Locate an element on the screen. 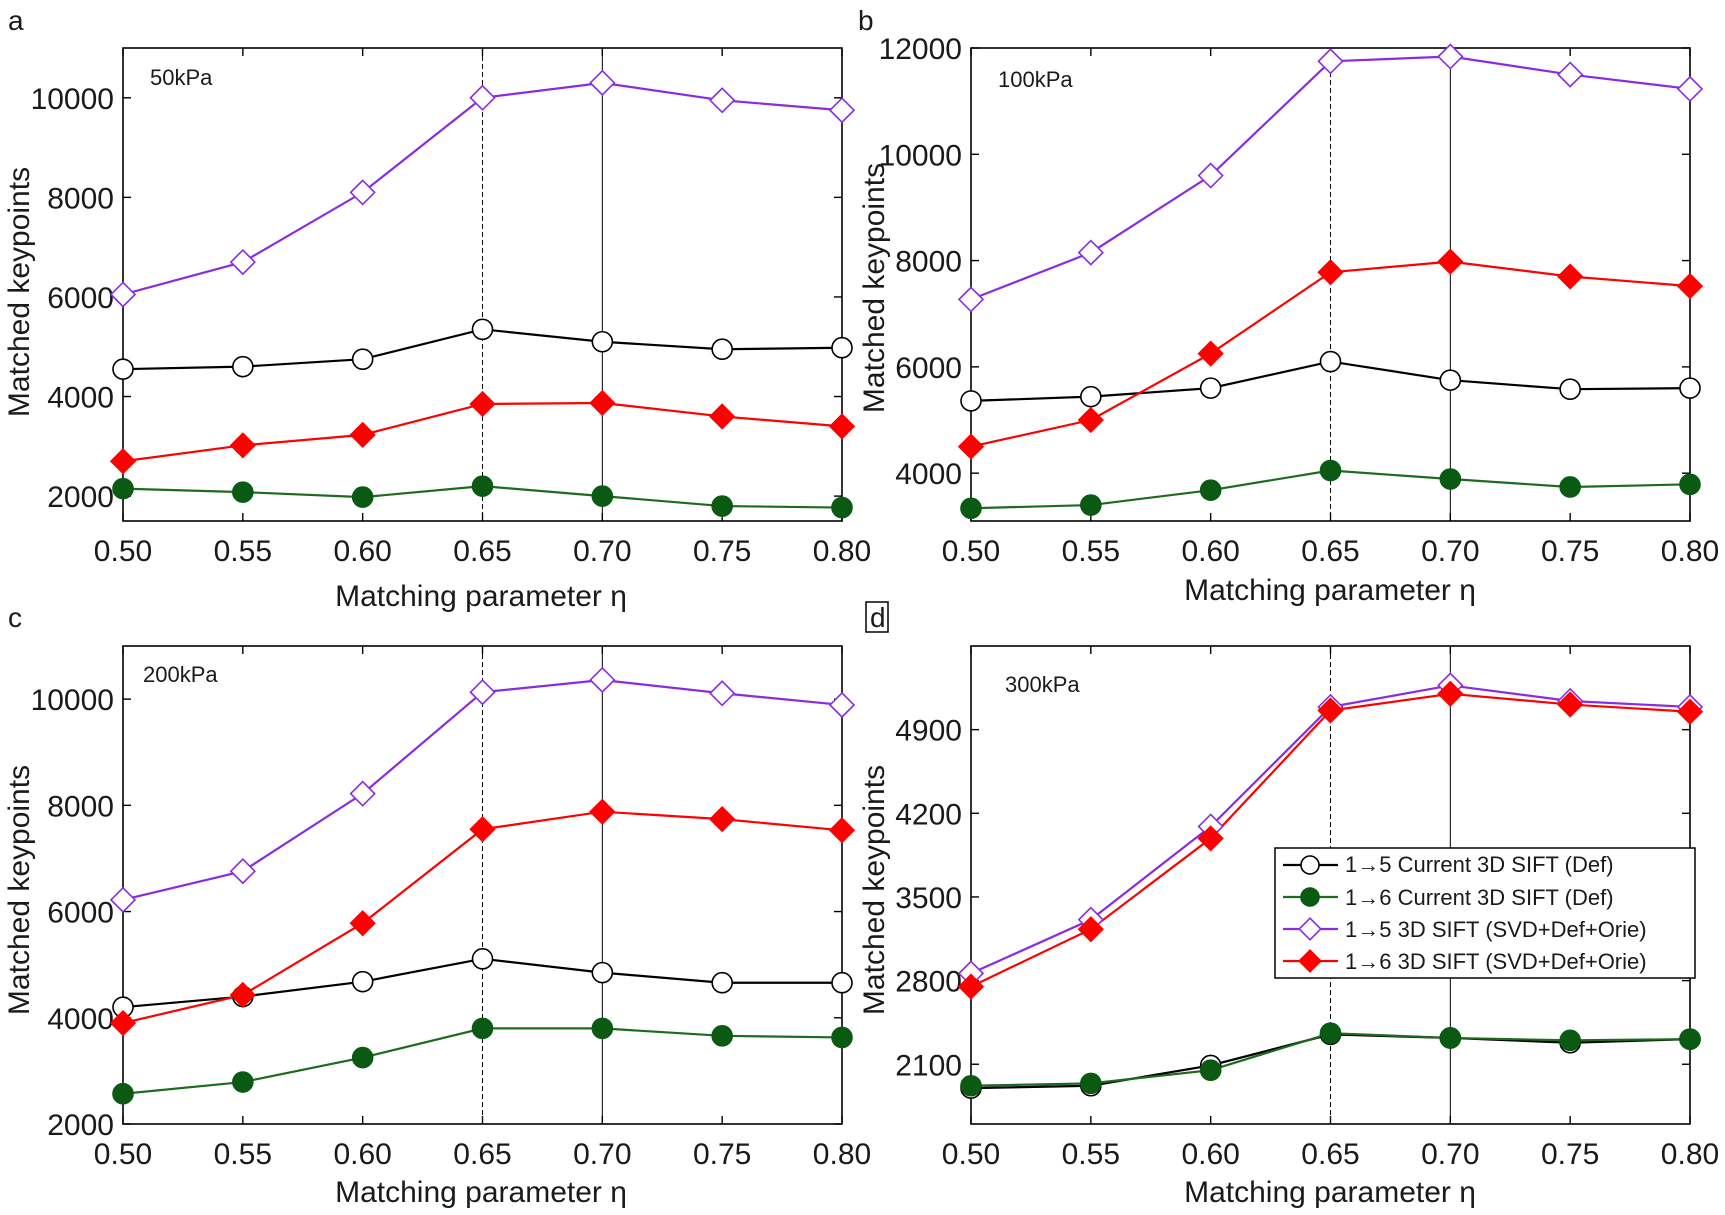 The height and width of the screenshot is (1215, 1725). panel-b-letter: b is located at coordinates (866, 20).